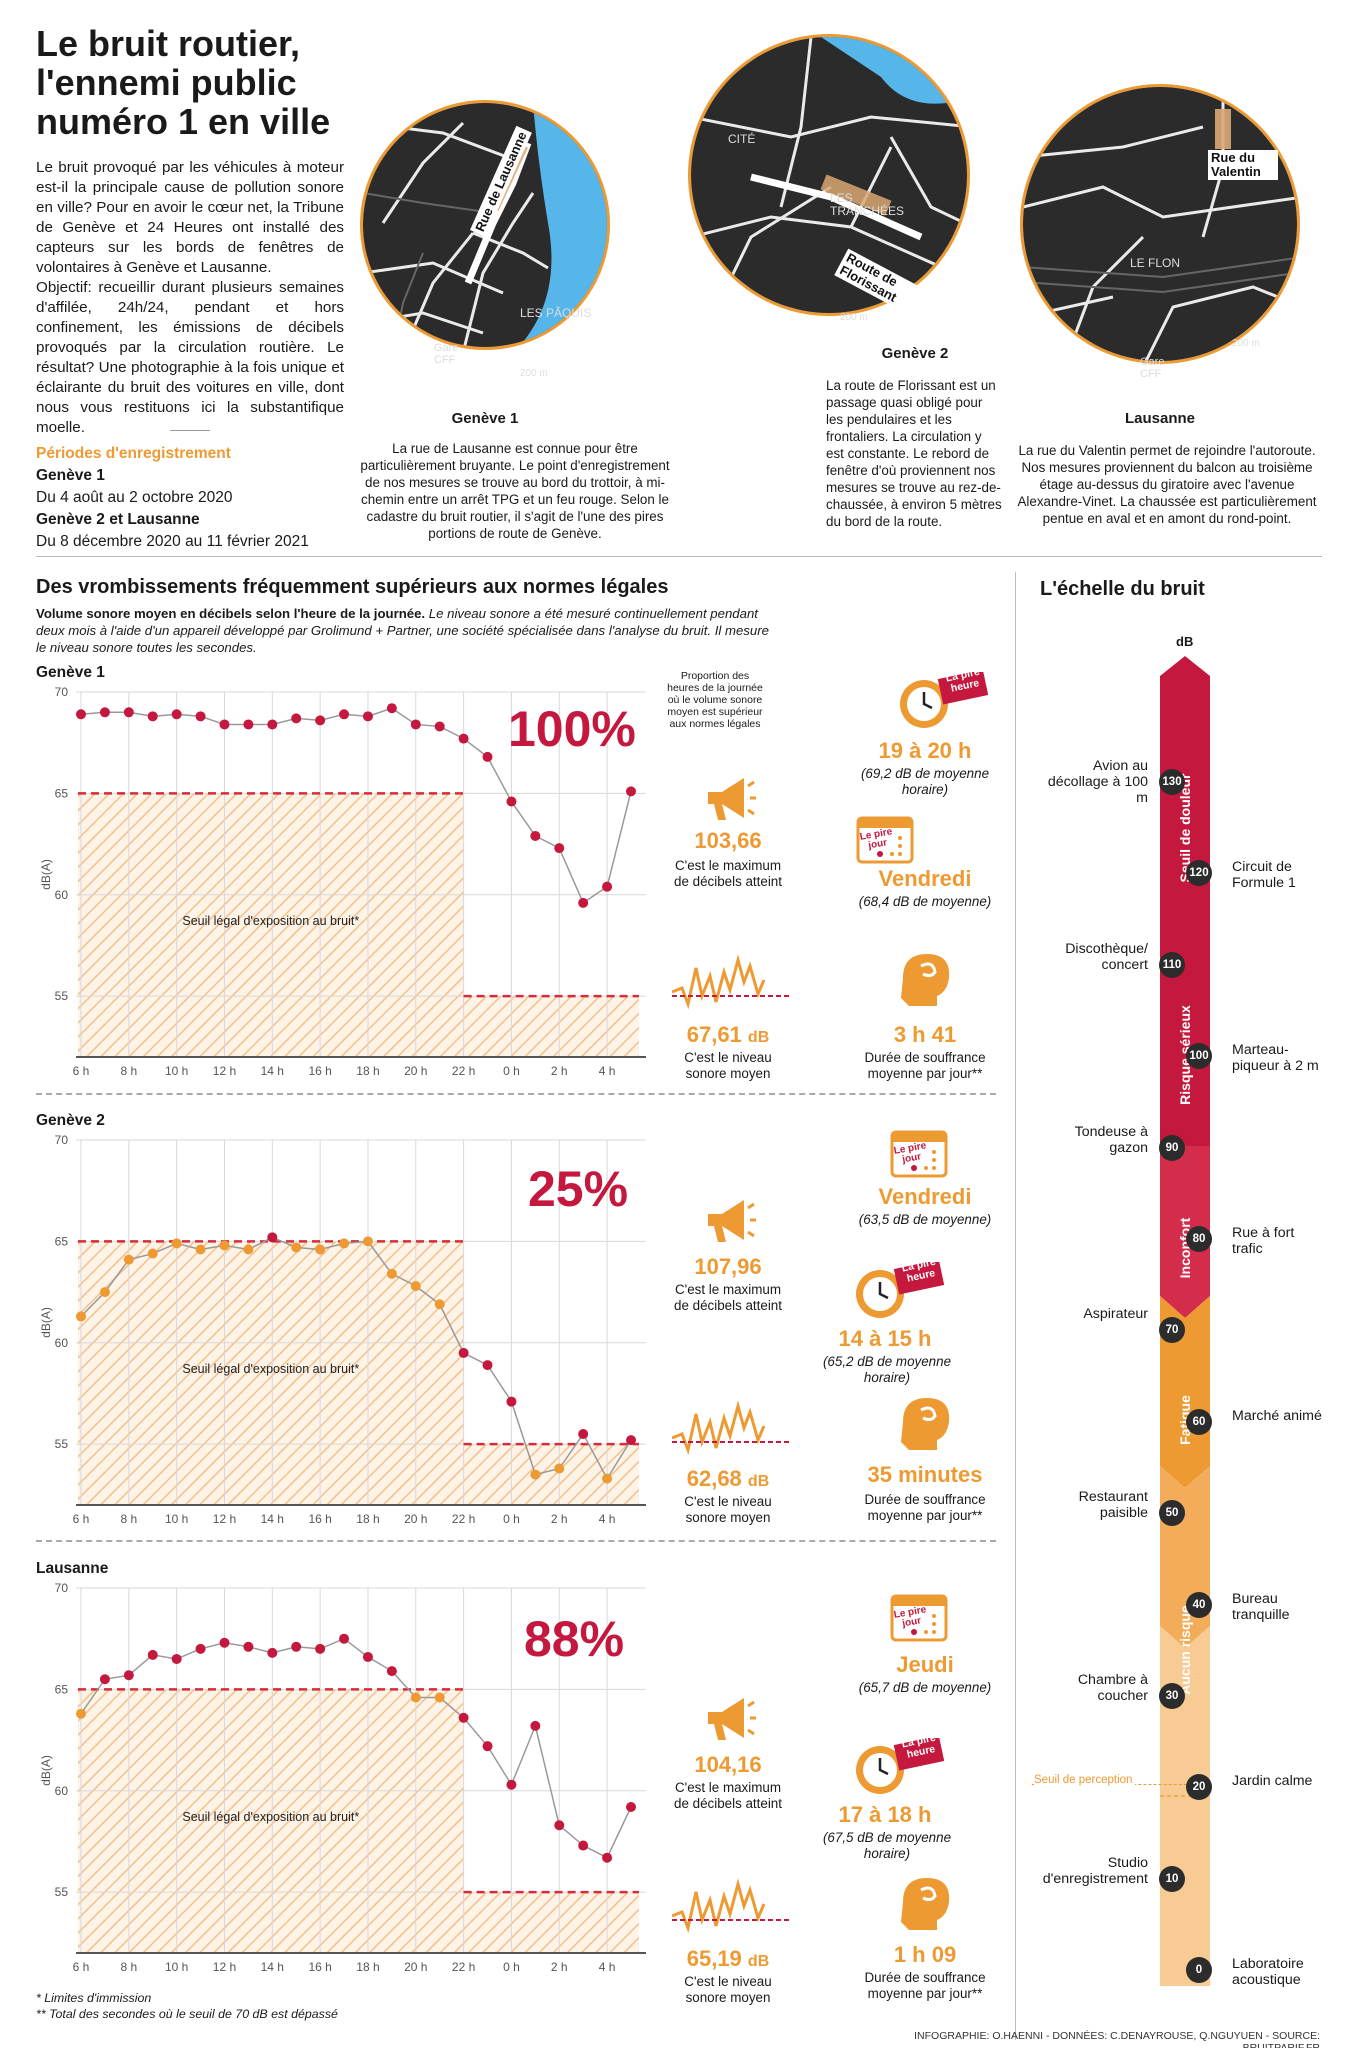 The height and width of the screenshot is (2048, 1360). What do you see at coordinates (1243, 165) in the screenshot?
I see `street-label-map-3: Rue du Valentin` at bounding box center [1243, 165].